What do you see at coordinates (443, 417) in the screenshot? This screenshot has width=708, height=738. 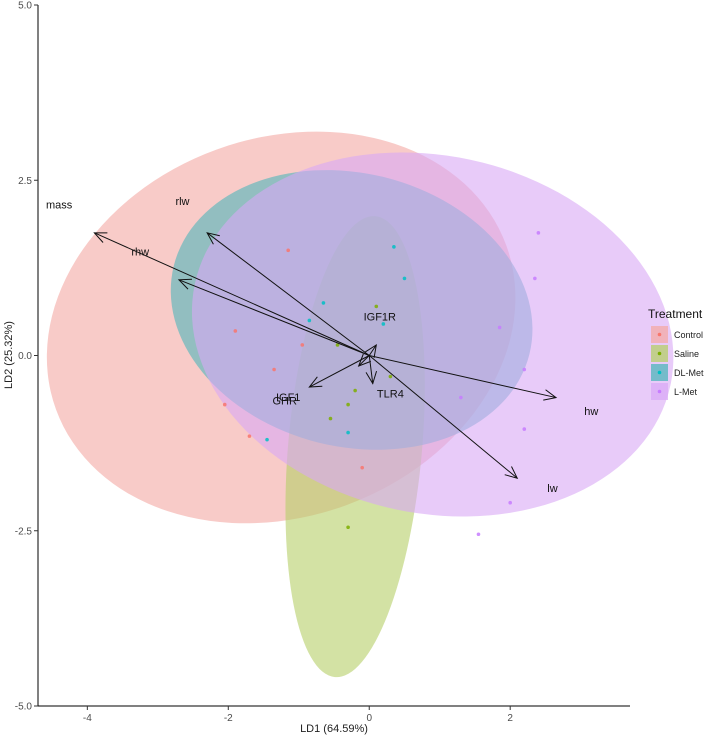 I see `loading-arrow-lw` at bounding box center [443, 417].